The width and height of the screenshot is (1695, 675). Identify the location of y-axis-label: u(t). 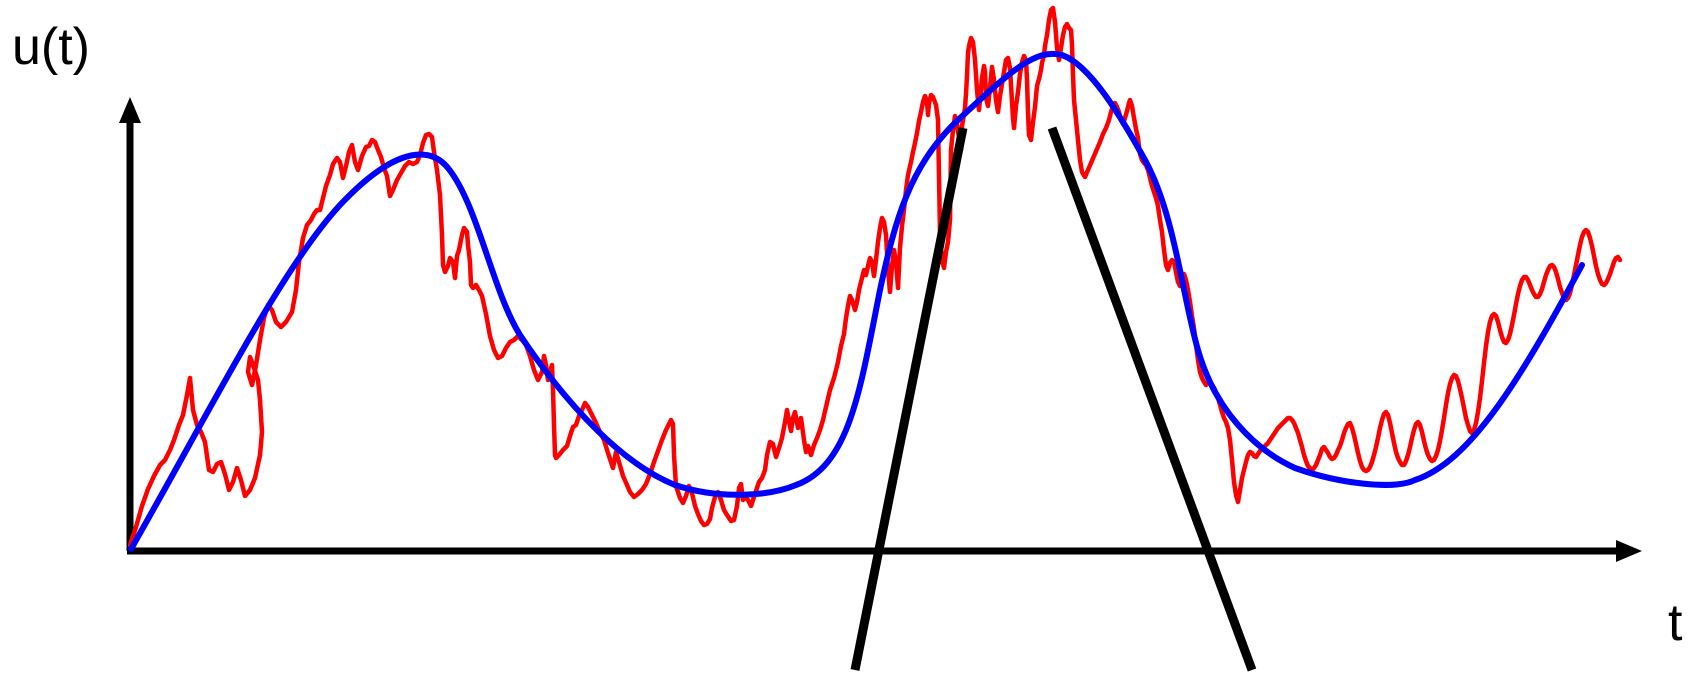
(51, 47).